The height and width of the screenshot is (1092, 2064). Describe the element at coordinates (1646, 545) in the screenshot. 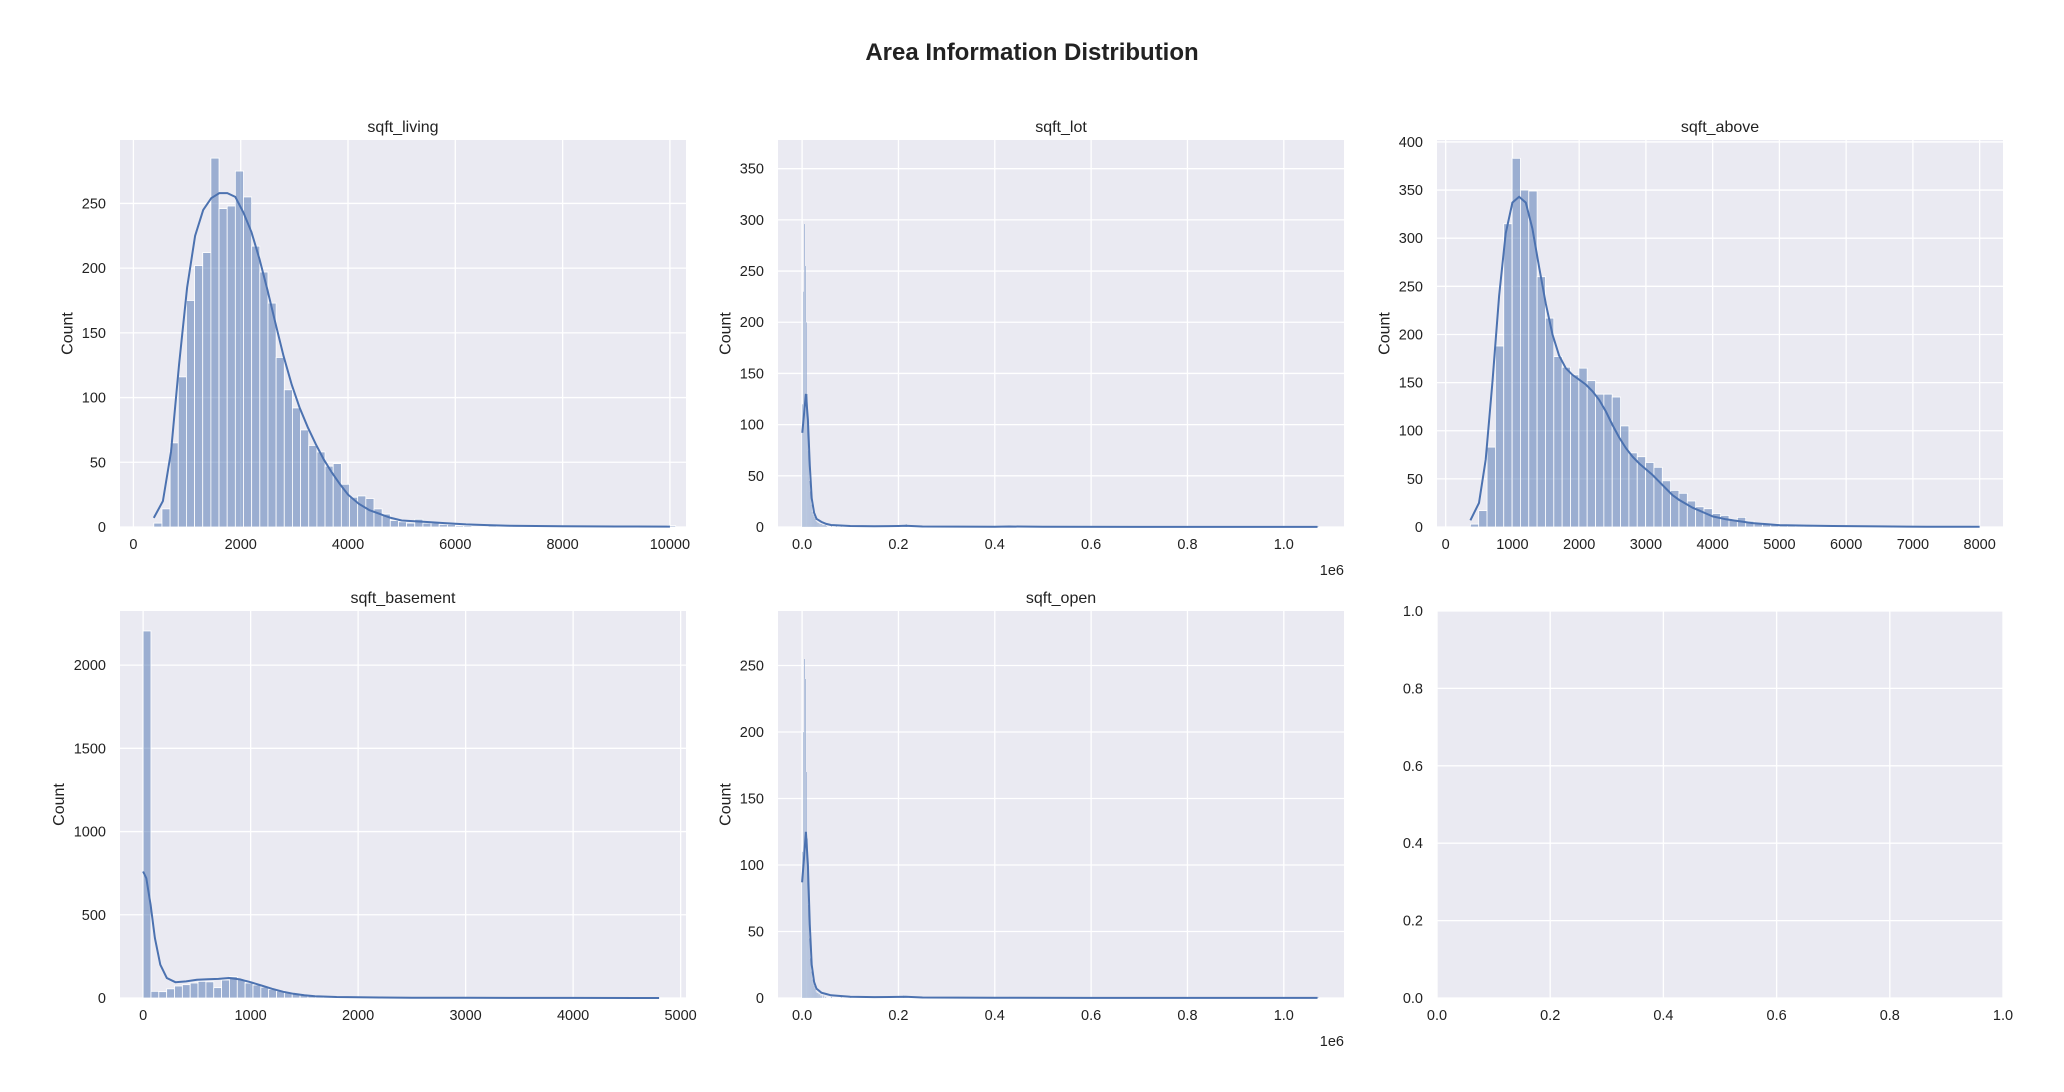

I see `x-tick-label: 3000` at that location.